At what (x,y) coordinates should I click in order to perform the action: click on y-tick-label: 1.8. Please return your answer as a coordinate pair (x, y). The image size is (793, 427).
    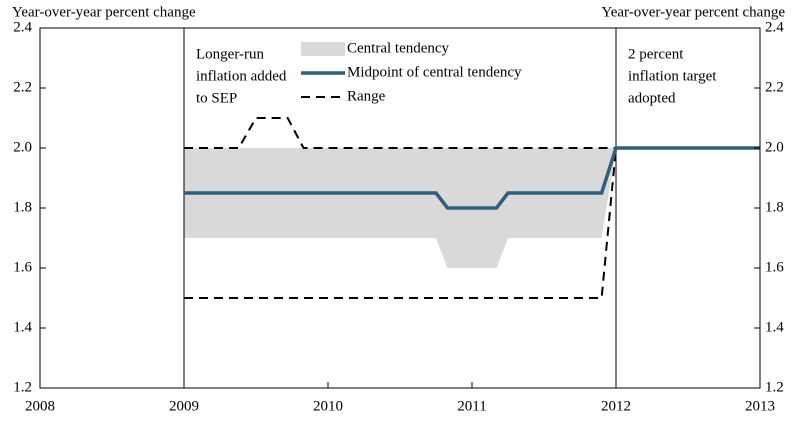
    Looking at the image, I should click on (22, 207).